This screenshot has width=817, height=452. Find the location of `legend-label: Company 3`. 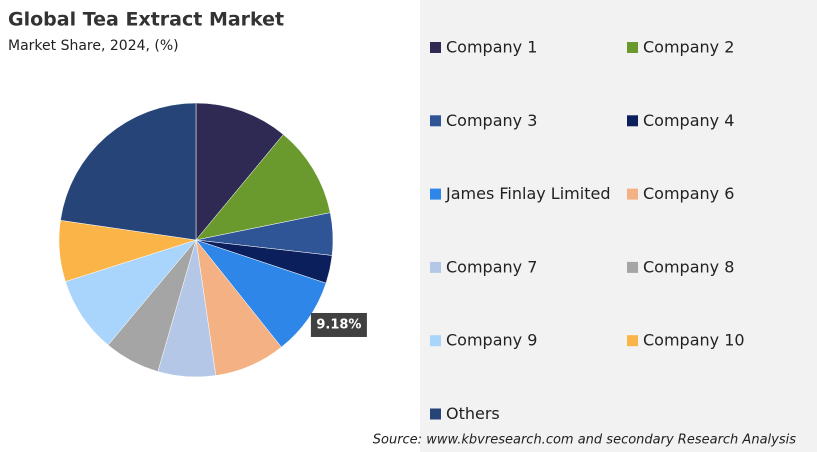

legend-label: Company 3 is located at coordinates (491, 120).